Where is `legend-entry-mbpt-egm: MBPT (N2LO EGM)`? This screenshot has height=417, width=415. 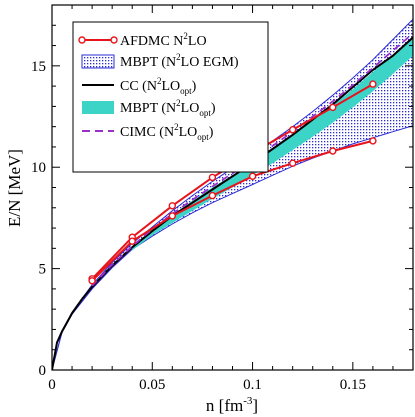
legend-entry-mbpt-egm: MBPT (N2LO EGM) is located at coordinates (160, 61).